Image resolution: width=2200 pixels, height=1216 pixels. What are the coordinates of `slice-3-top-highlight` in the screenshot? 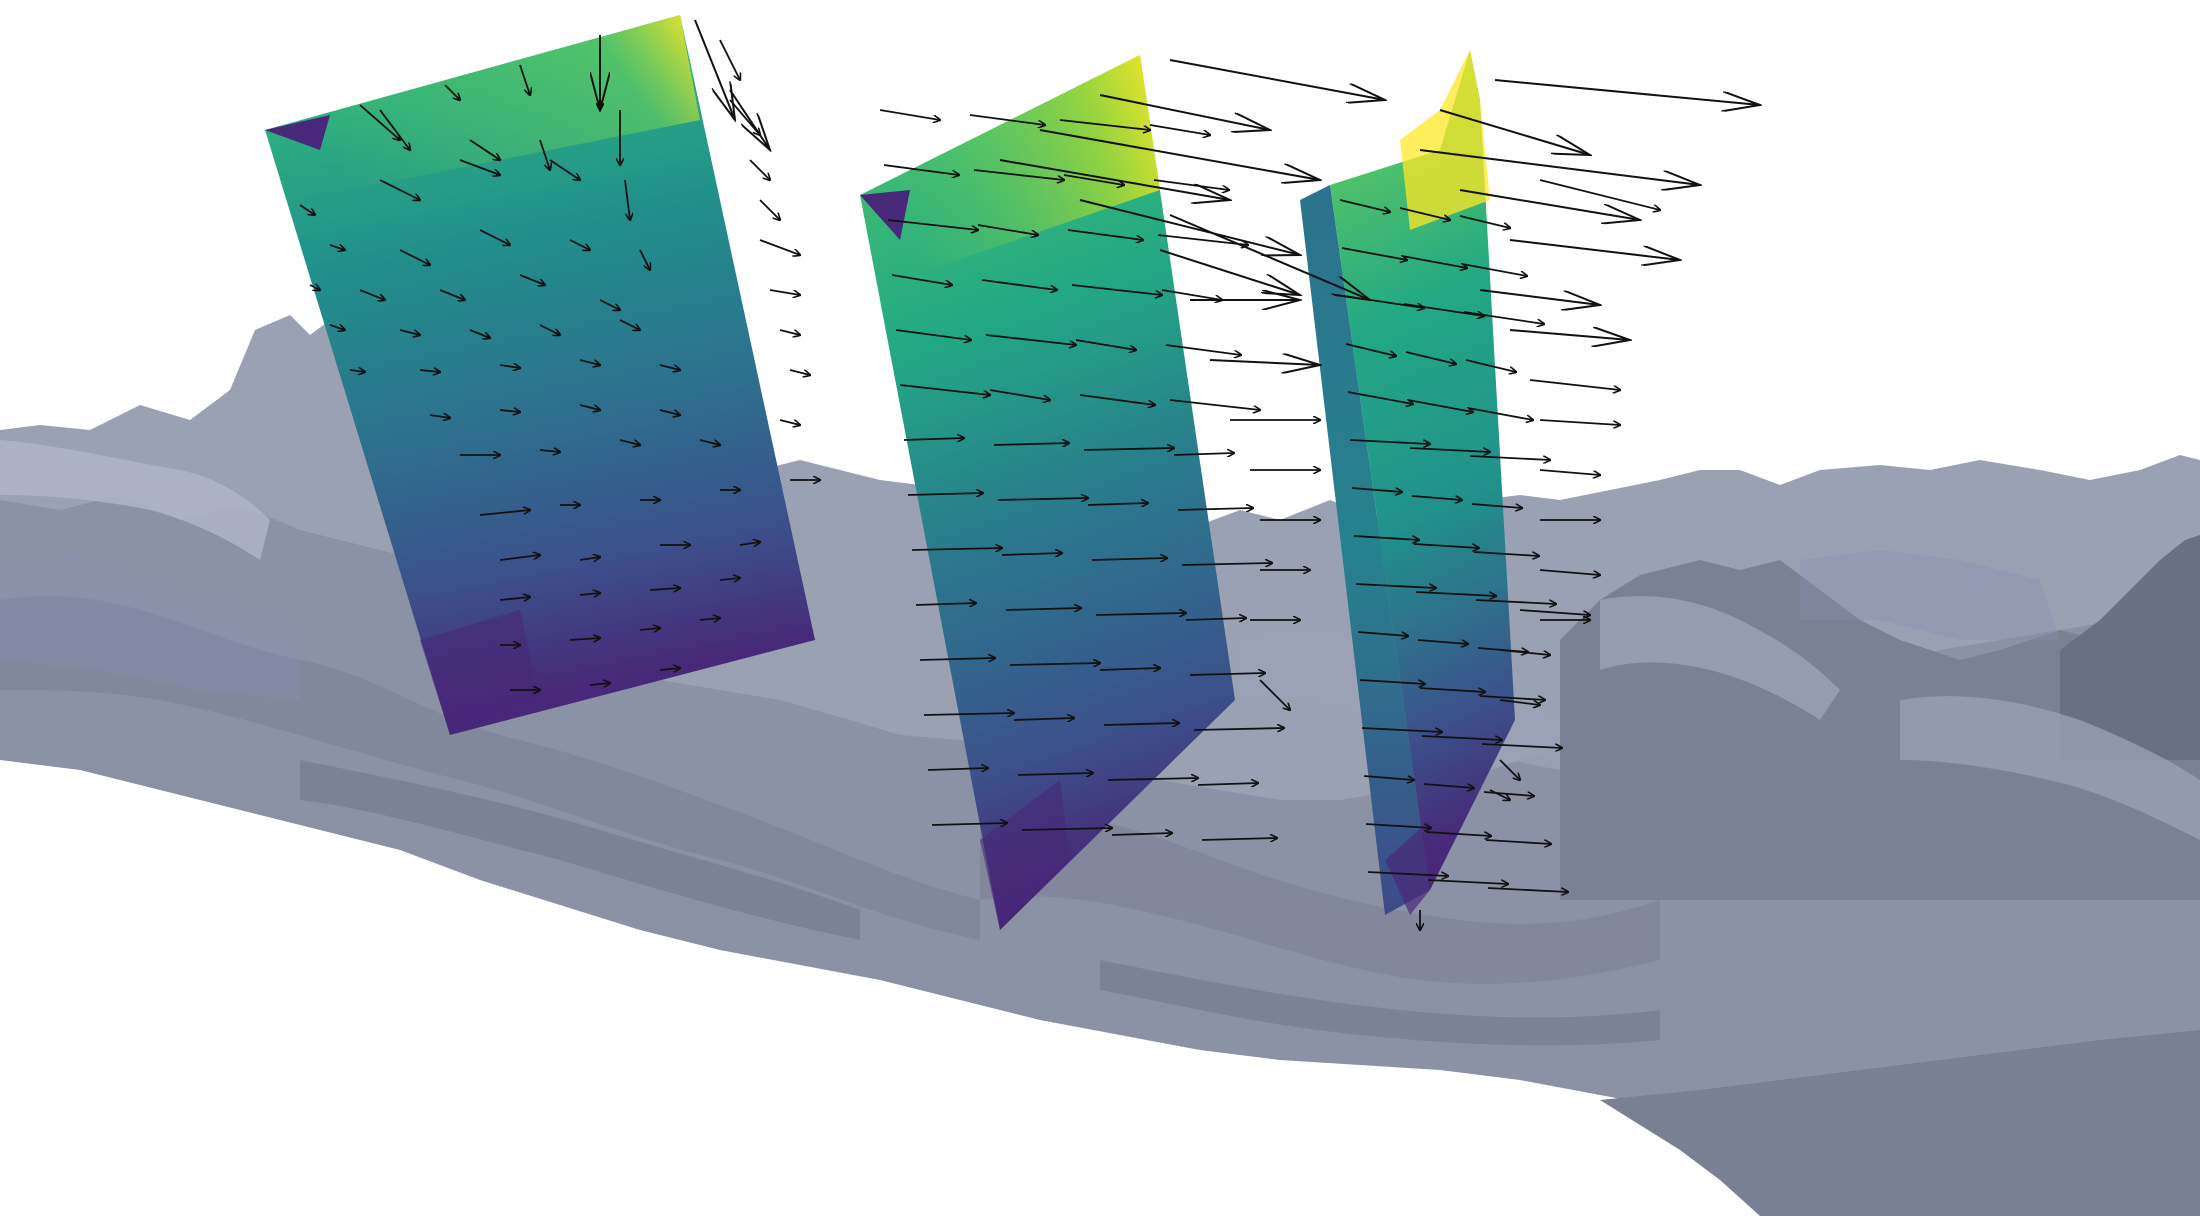 It's located at (1445, 140).